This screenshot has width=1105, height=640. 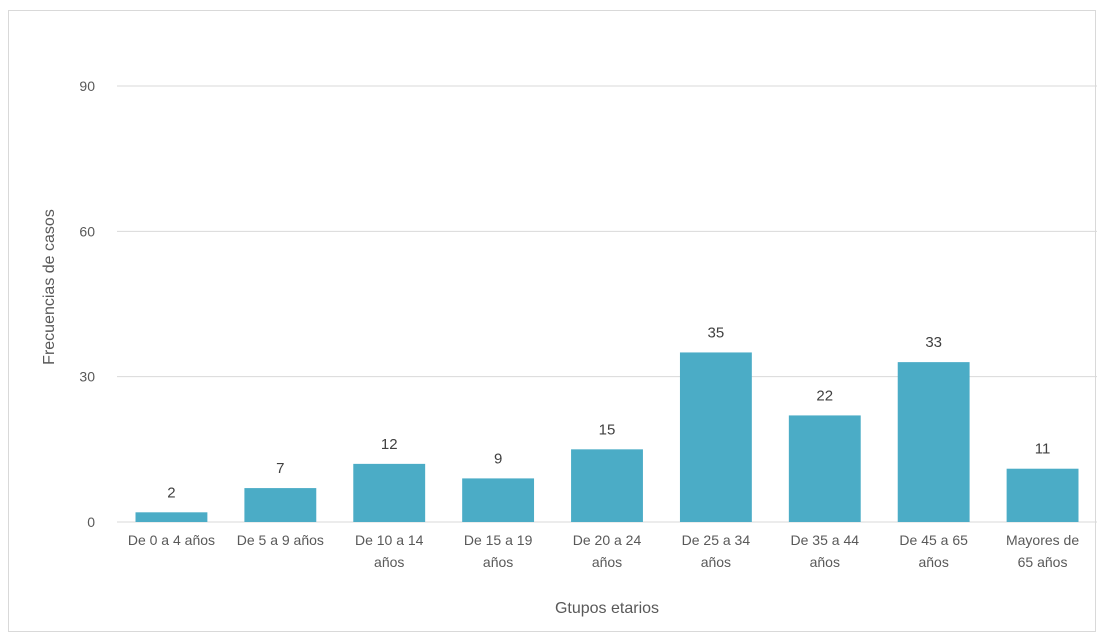 I want to click on x-tick-label: De 10 a 14 años, so click(x=389, y=551).